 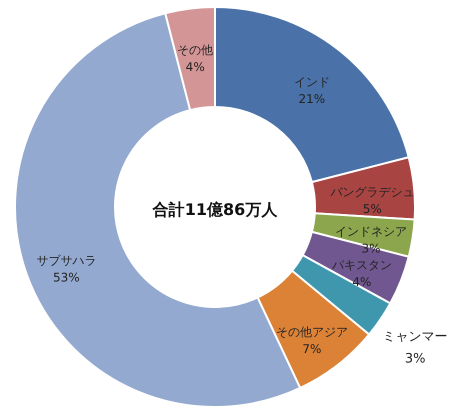 What do you see at coordinates (371, 231) in the screenshot?
I see `slice-label: インドネシア` at bounding box center [371, 231].